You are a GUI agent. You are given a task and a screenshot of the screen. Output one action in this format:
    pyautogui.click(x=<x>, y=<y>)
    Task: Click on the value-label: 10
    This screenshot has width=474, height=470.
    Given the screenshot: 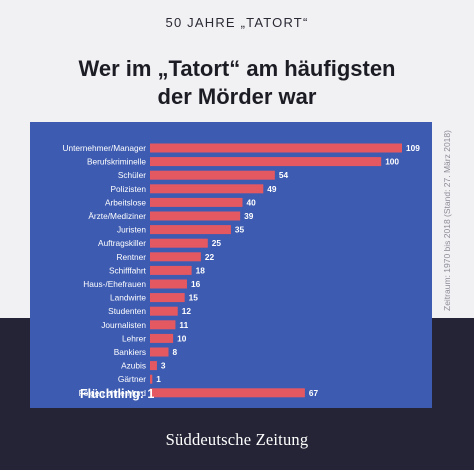 What is the action you would take?
    pyautogui.click(x=182, y=338)
    